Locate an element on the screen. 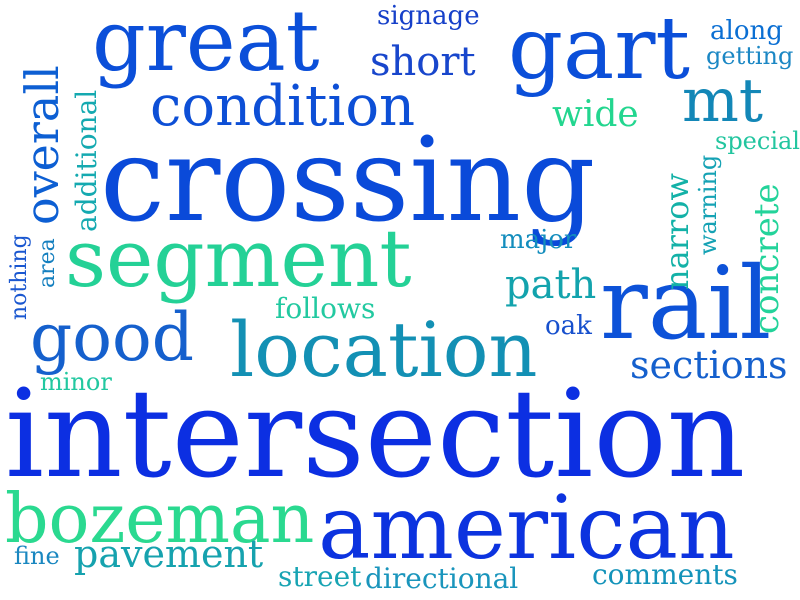 Image resolution: width=800 pixels, height=600 pixels. word-major: major is located at coordinates (538, 240).